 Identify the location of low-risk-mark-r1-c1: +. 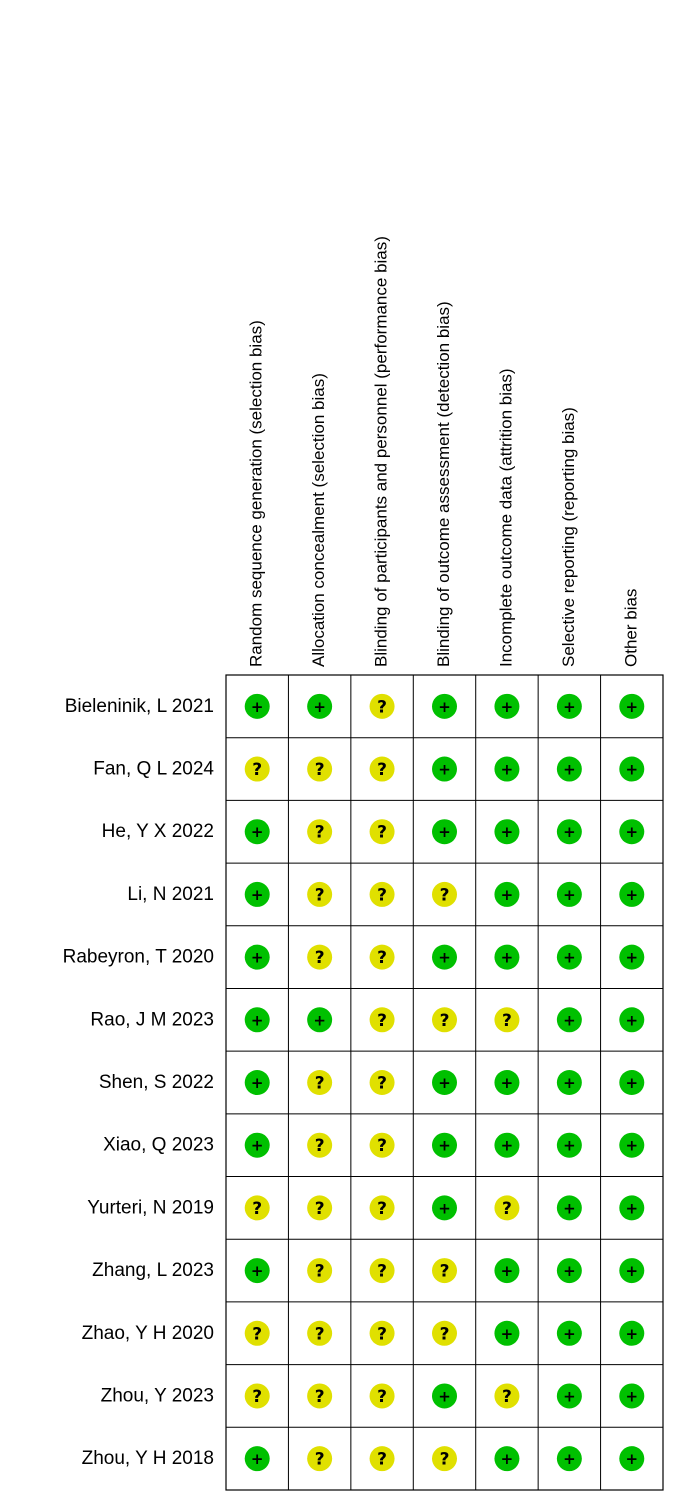
(257, 706).